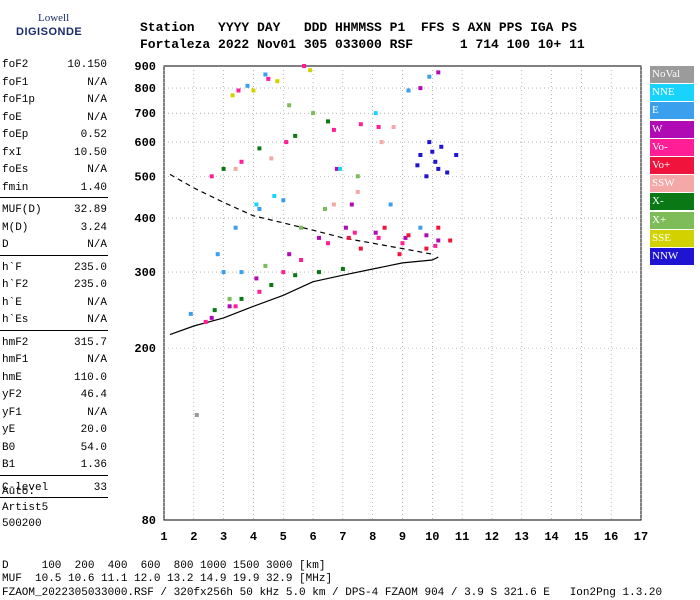  I want to click on param-value: 32.89, so click(90, 210).